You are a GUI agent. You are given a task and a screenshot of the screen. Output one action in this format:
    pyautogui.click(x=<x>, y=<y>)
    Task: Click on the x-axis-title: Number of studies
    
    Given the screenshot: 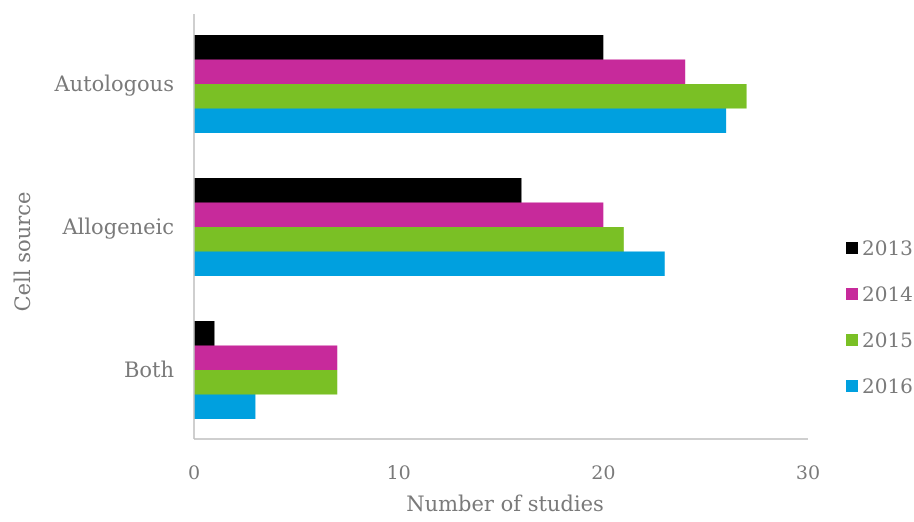 What is the action you would take?
    pyautogui.click(x=505, y=504)
    